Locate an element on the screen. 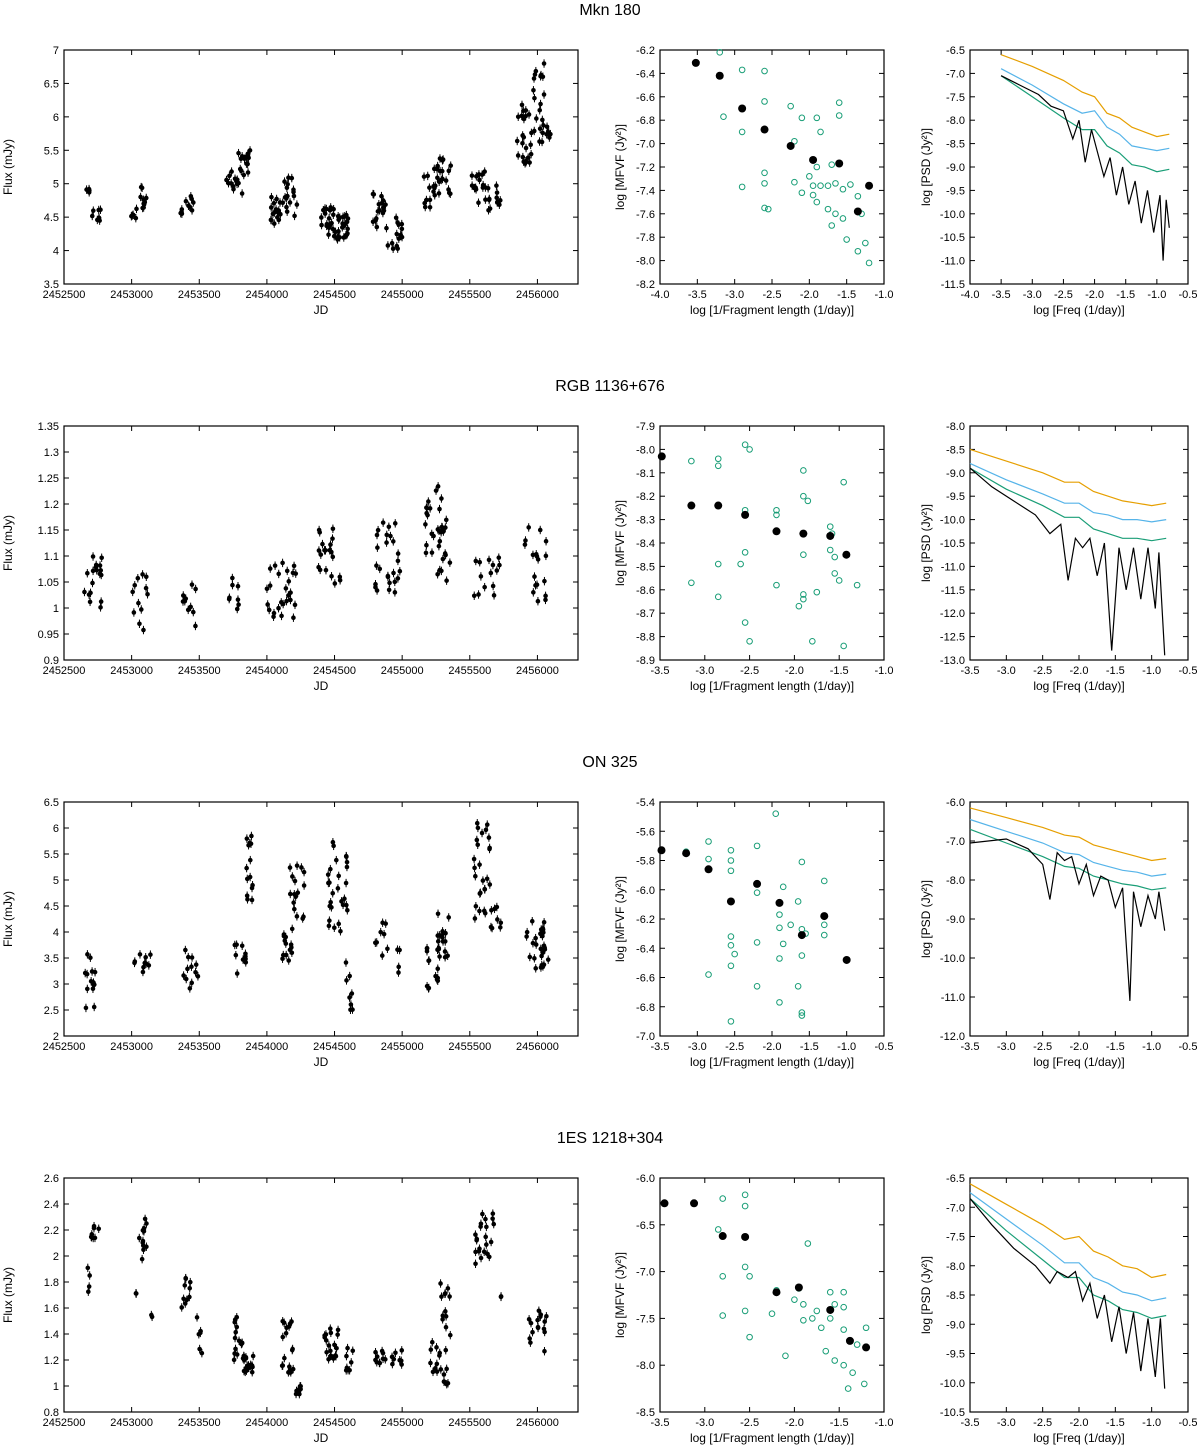 The width and height of the screenshot is (1200, 1452). x-axis-label: log [Freq (1/day)] is located at coordinates (1078, 310).